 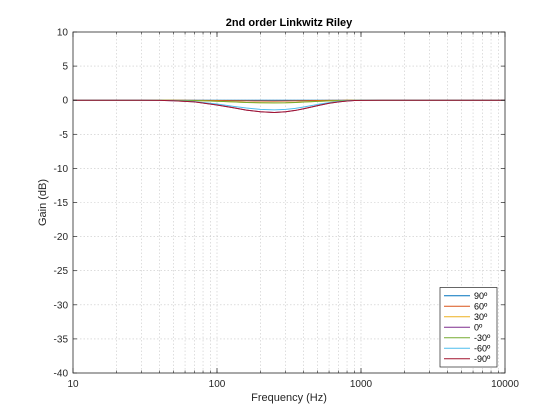 What do you see at coordinates (481, 296) in the screenshot?
I see `legend-label: 90º` at bounding box center [481, 296].